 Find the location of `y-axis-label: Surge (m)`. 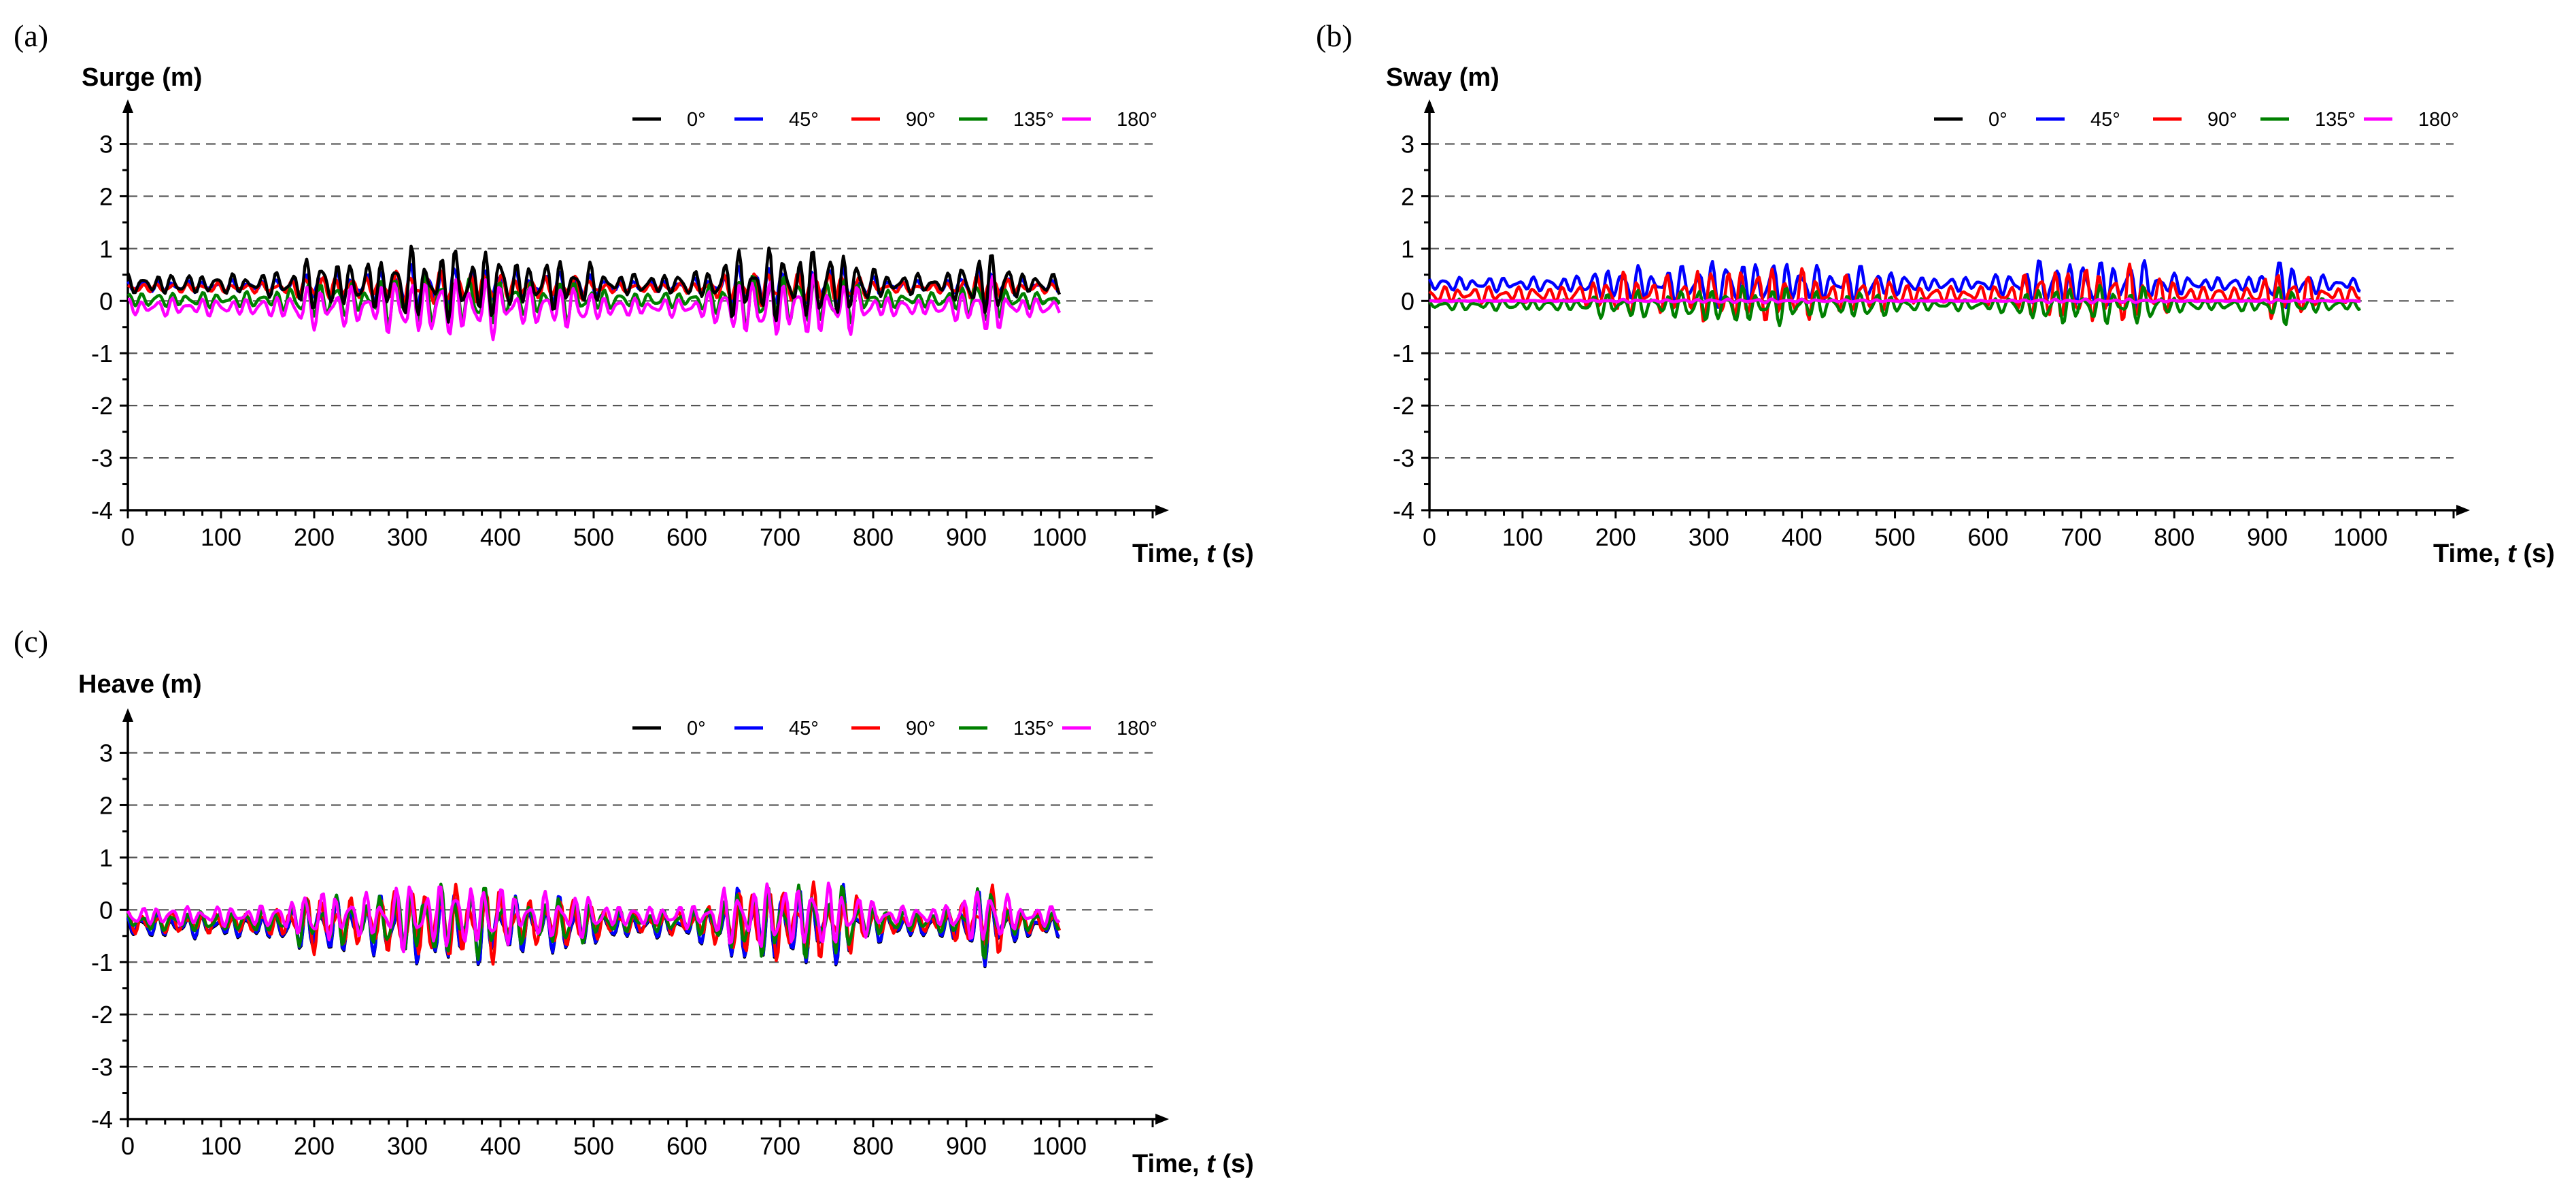

y-axis-label: Surge (m) is located at coordinates (142, 77).